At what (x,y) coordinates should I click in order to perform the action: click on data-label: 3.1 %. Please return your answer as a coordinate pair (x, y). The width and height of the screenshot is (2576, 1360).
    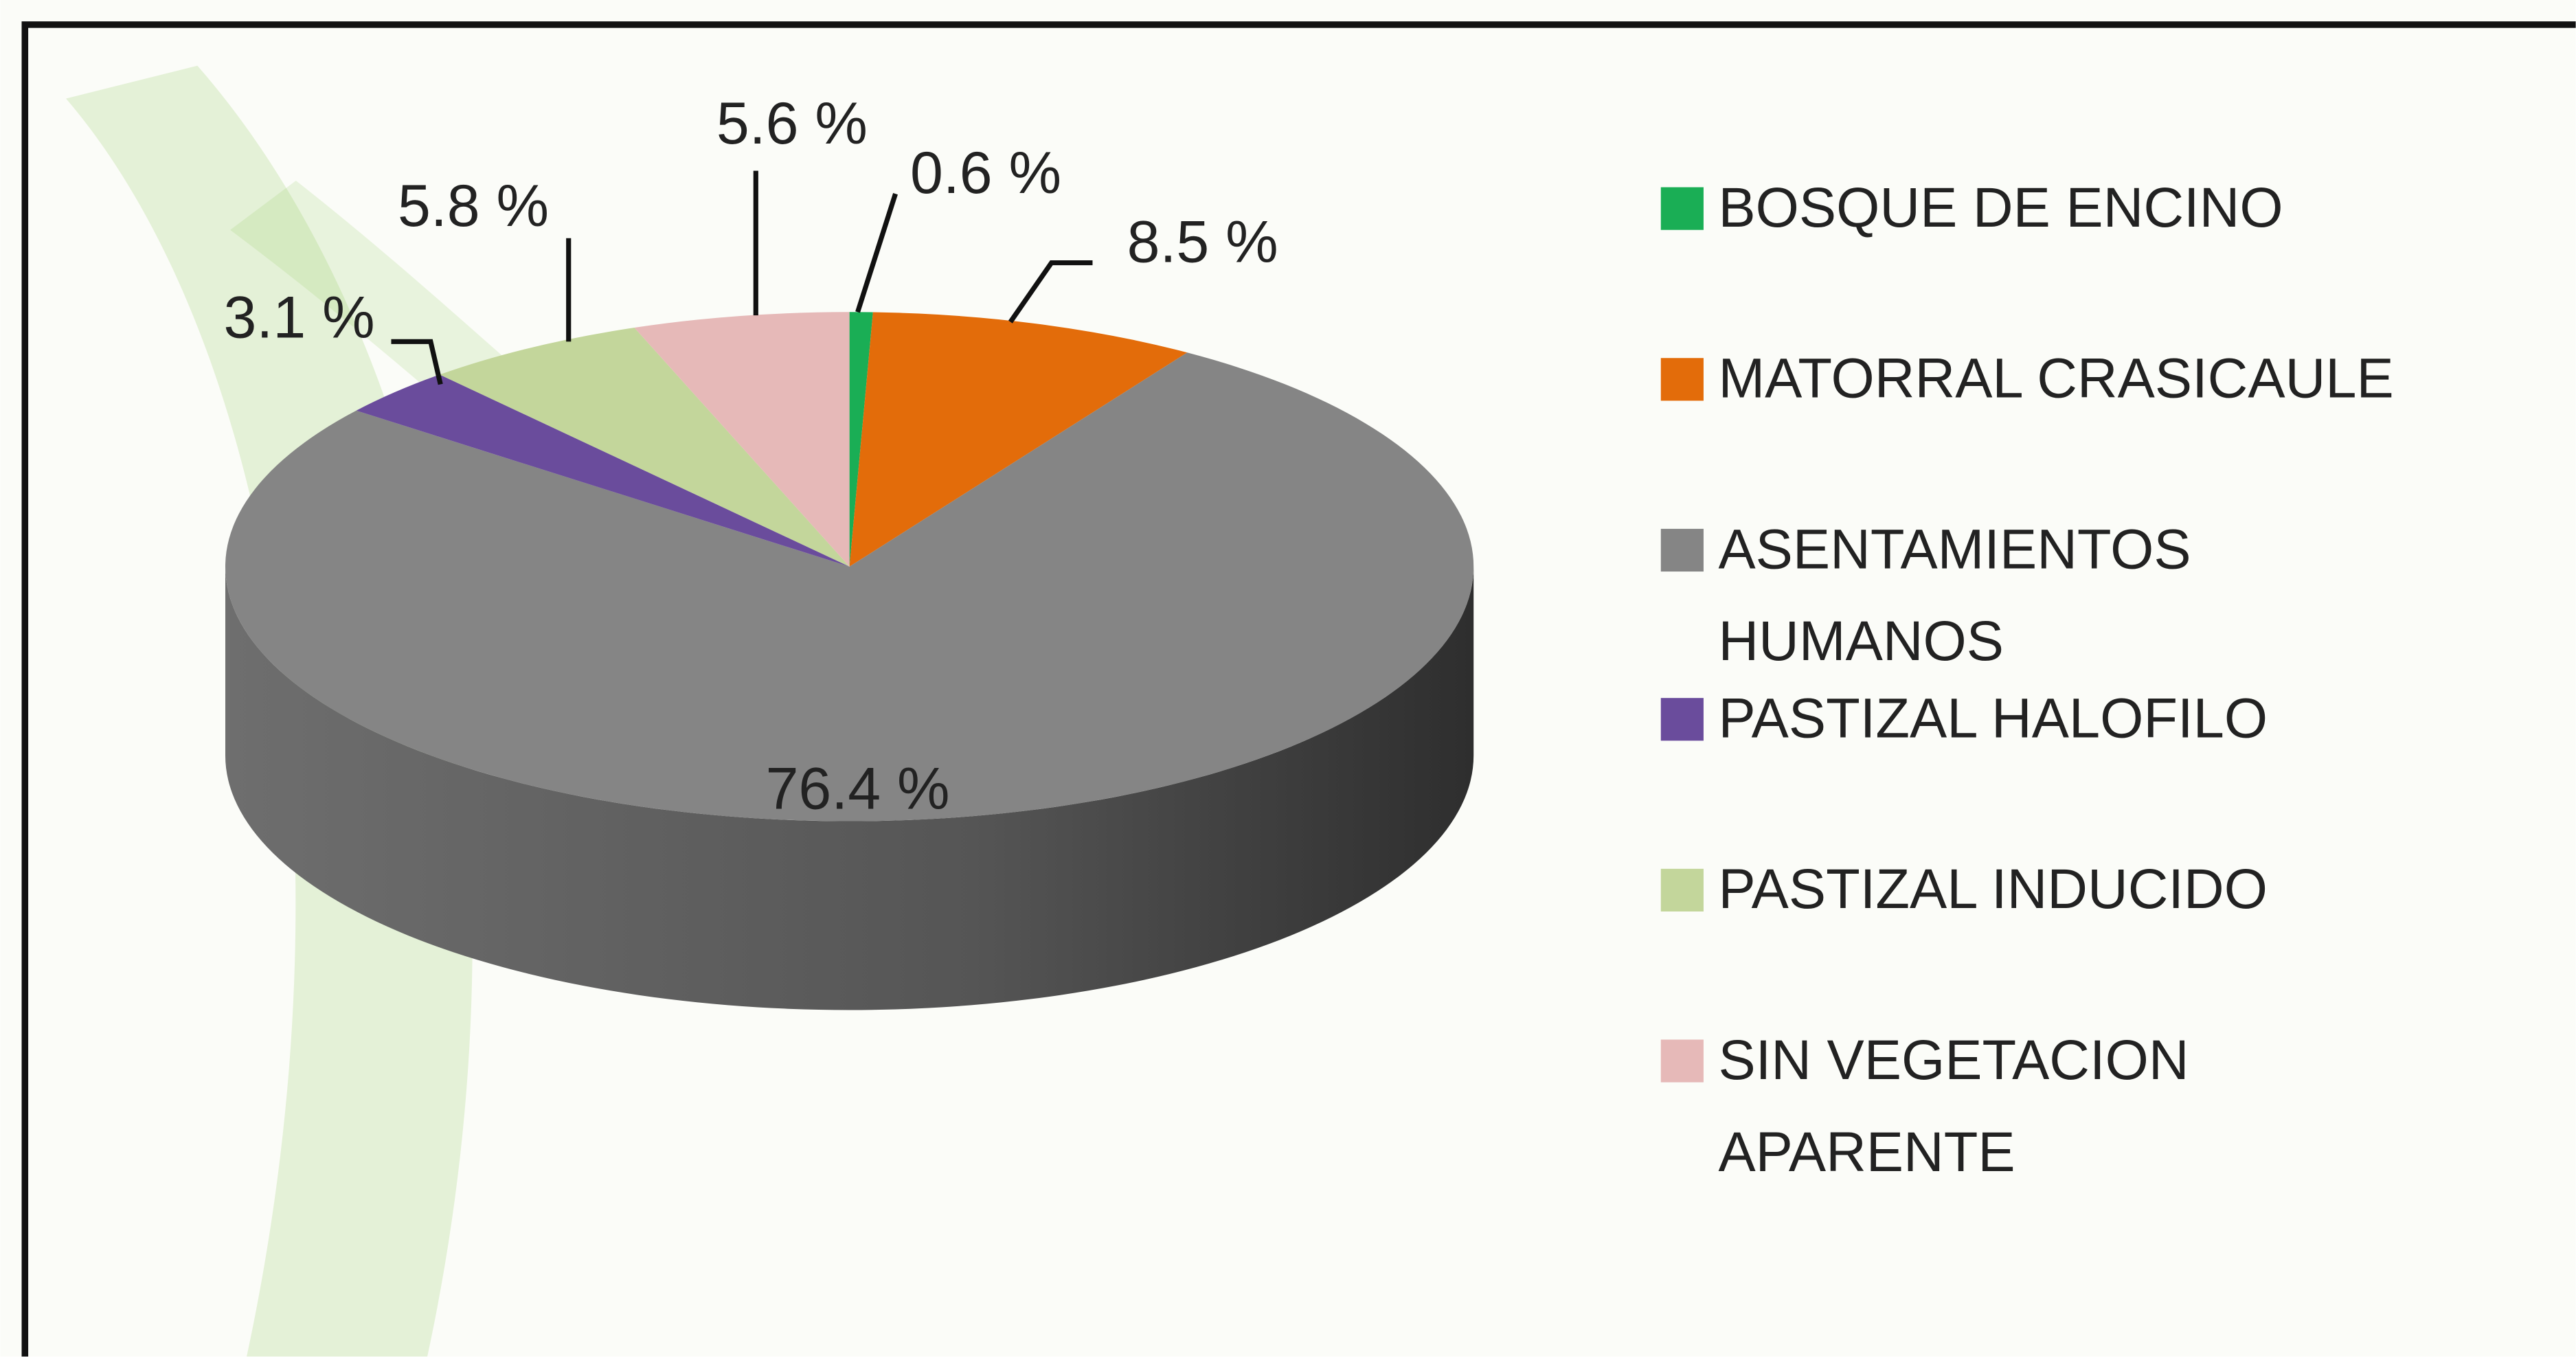
    Looking at the image, I should click on (299, 317).